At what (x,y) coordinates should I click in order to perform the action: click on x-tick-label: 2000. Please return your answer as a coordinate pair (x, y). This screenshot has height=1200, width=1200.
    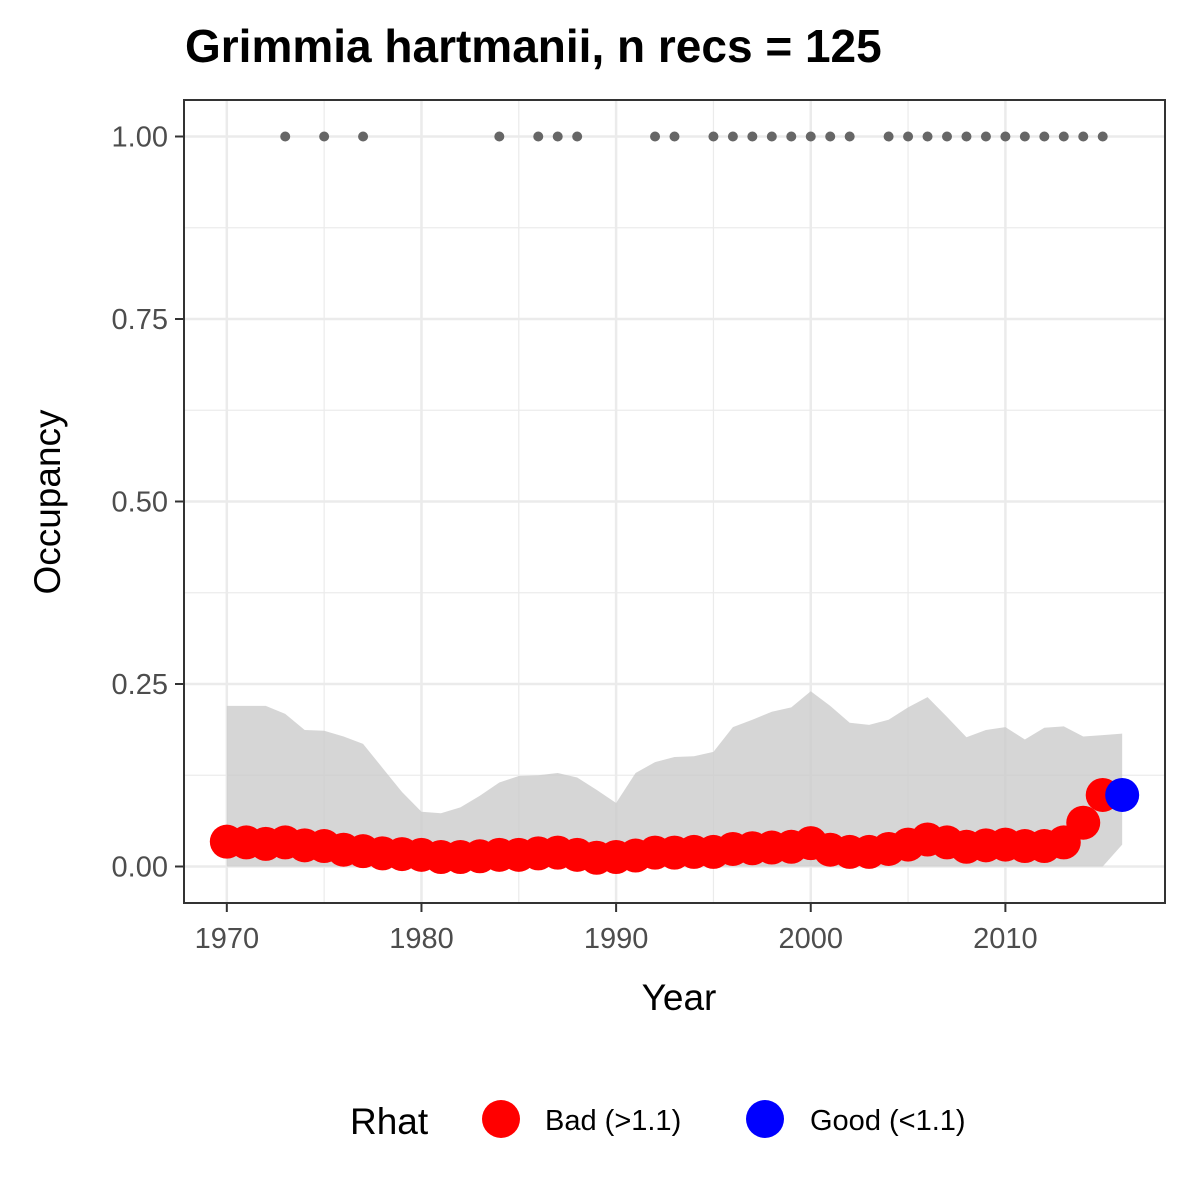
    Looking at the image, I should click on (810, 939).